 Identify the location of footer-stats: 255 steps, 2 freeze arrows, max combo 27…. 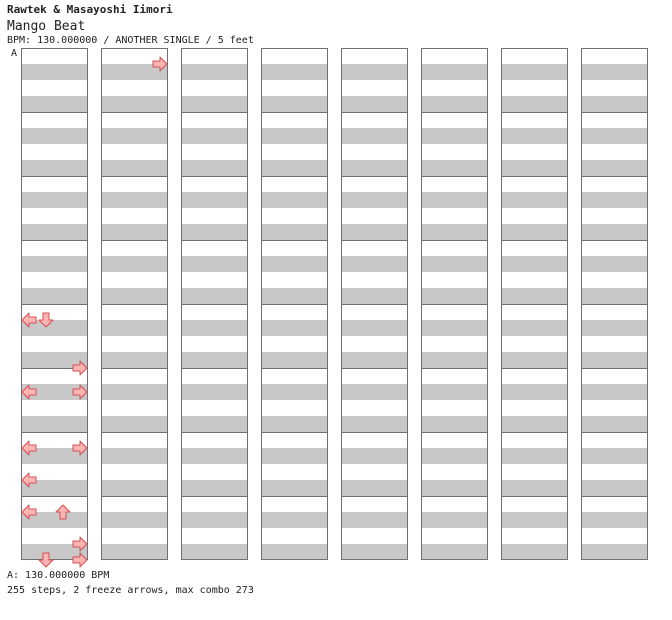
(130, 590).